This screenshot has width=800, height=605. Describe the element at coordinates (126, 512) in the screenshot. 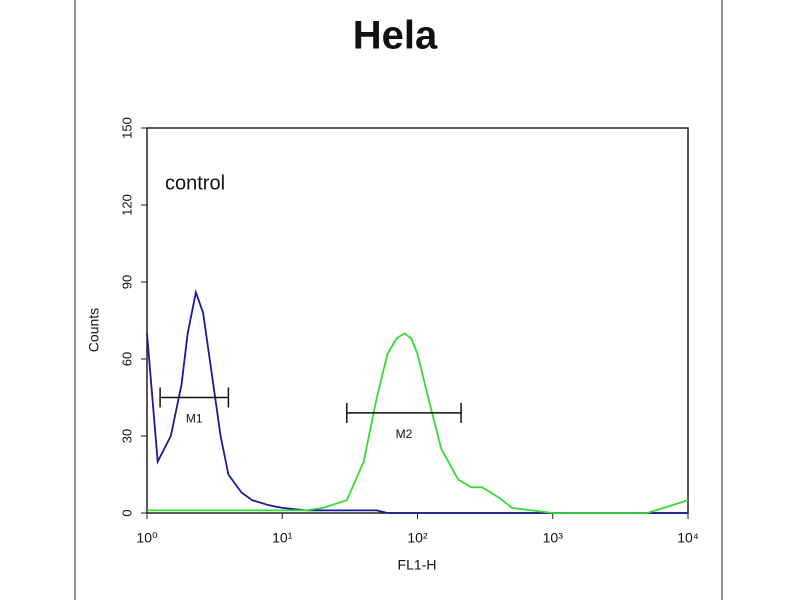

I see `y-tick-label: 0` at that location.